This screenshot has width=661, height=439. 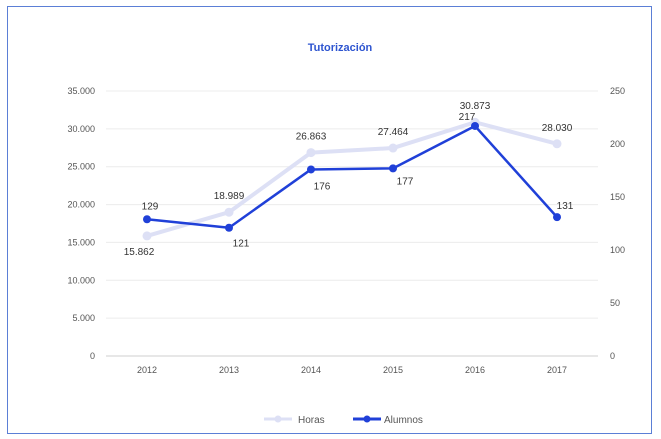 I want to click on chart-title: Tutorización, so click(x=340, y=48).